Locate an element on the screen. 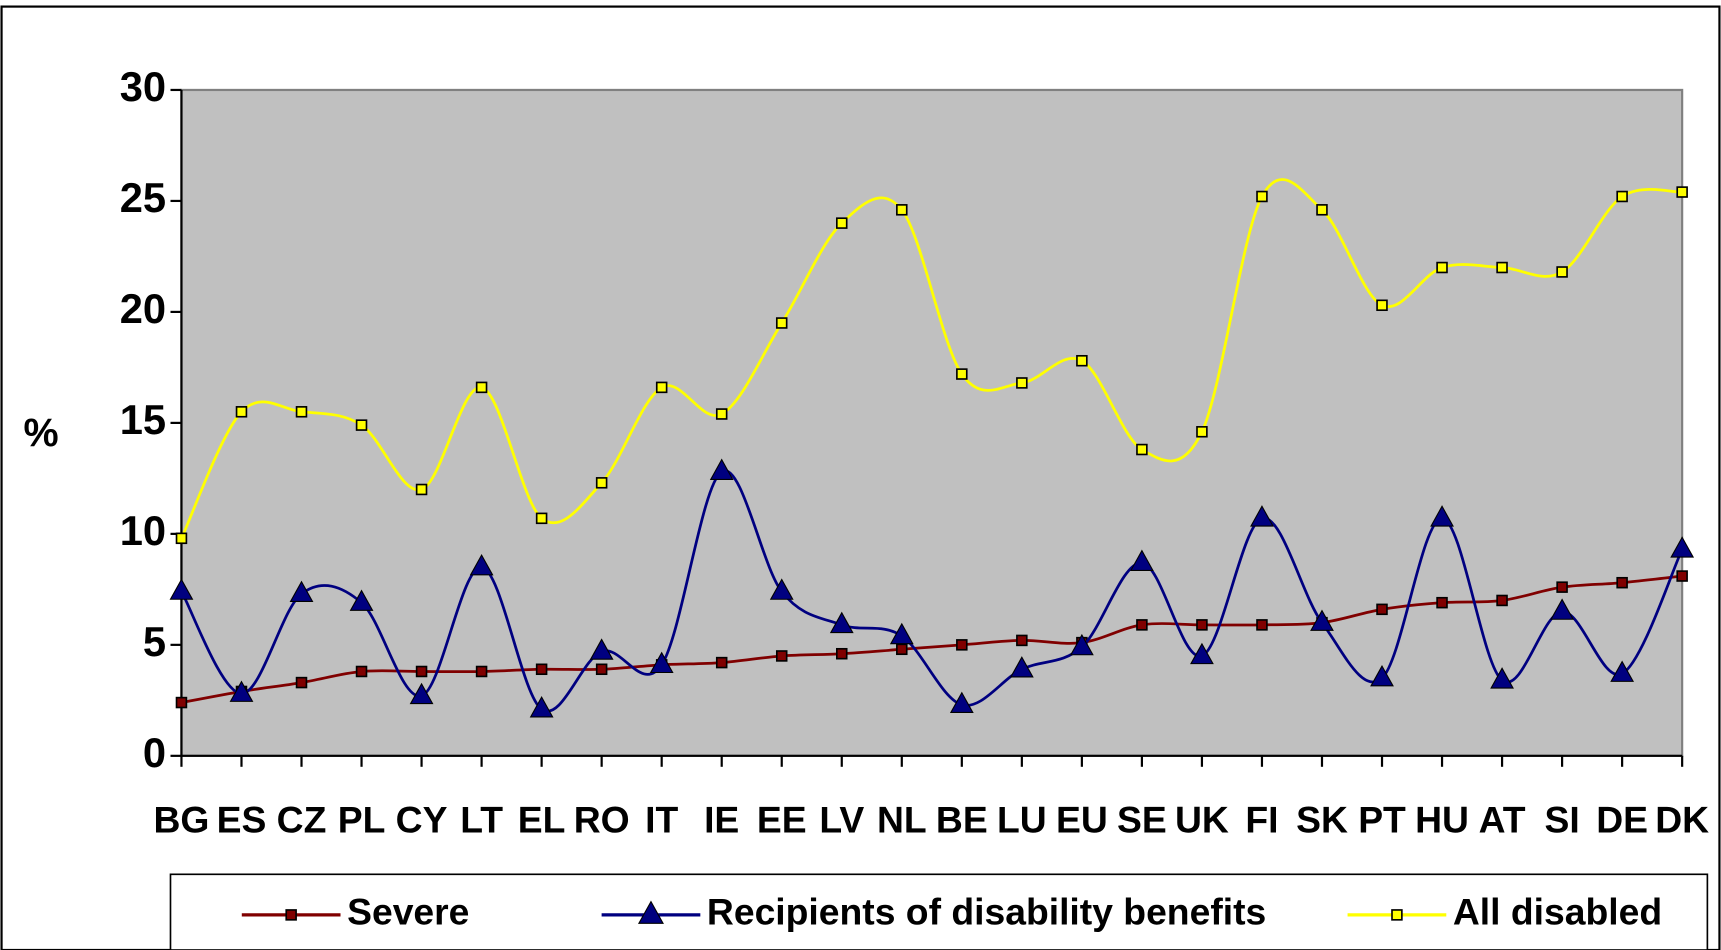 The image size is (1721, 950). x-tick-label: PT is located at coordinates (1382, 820).